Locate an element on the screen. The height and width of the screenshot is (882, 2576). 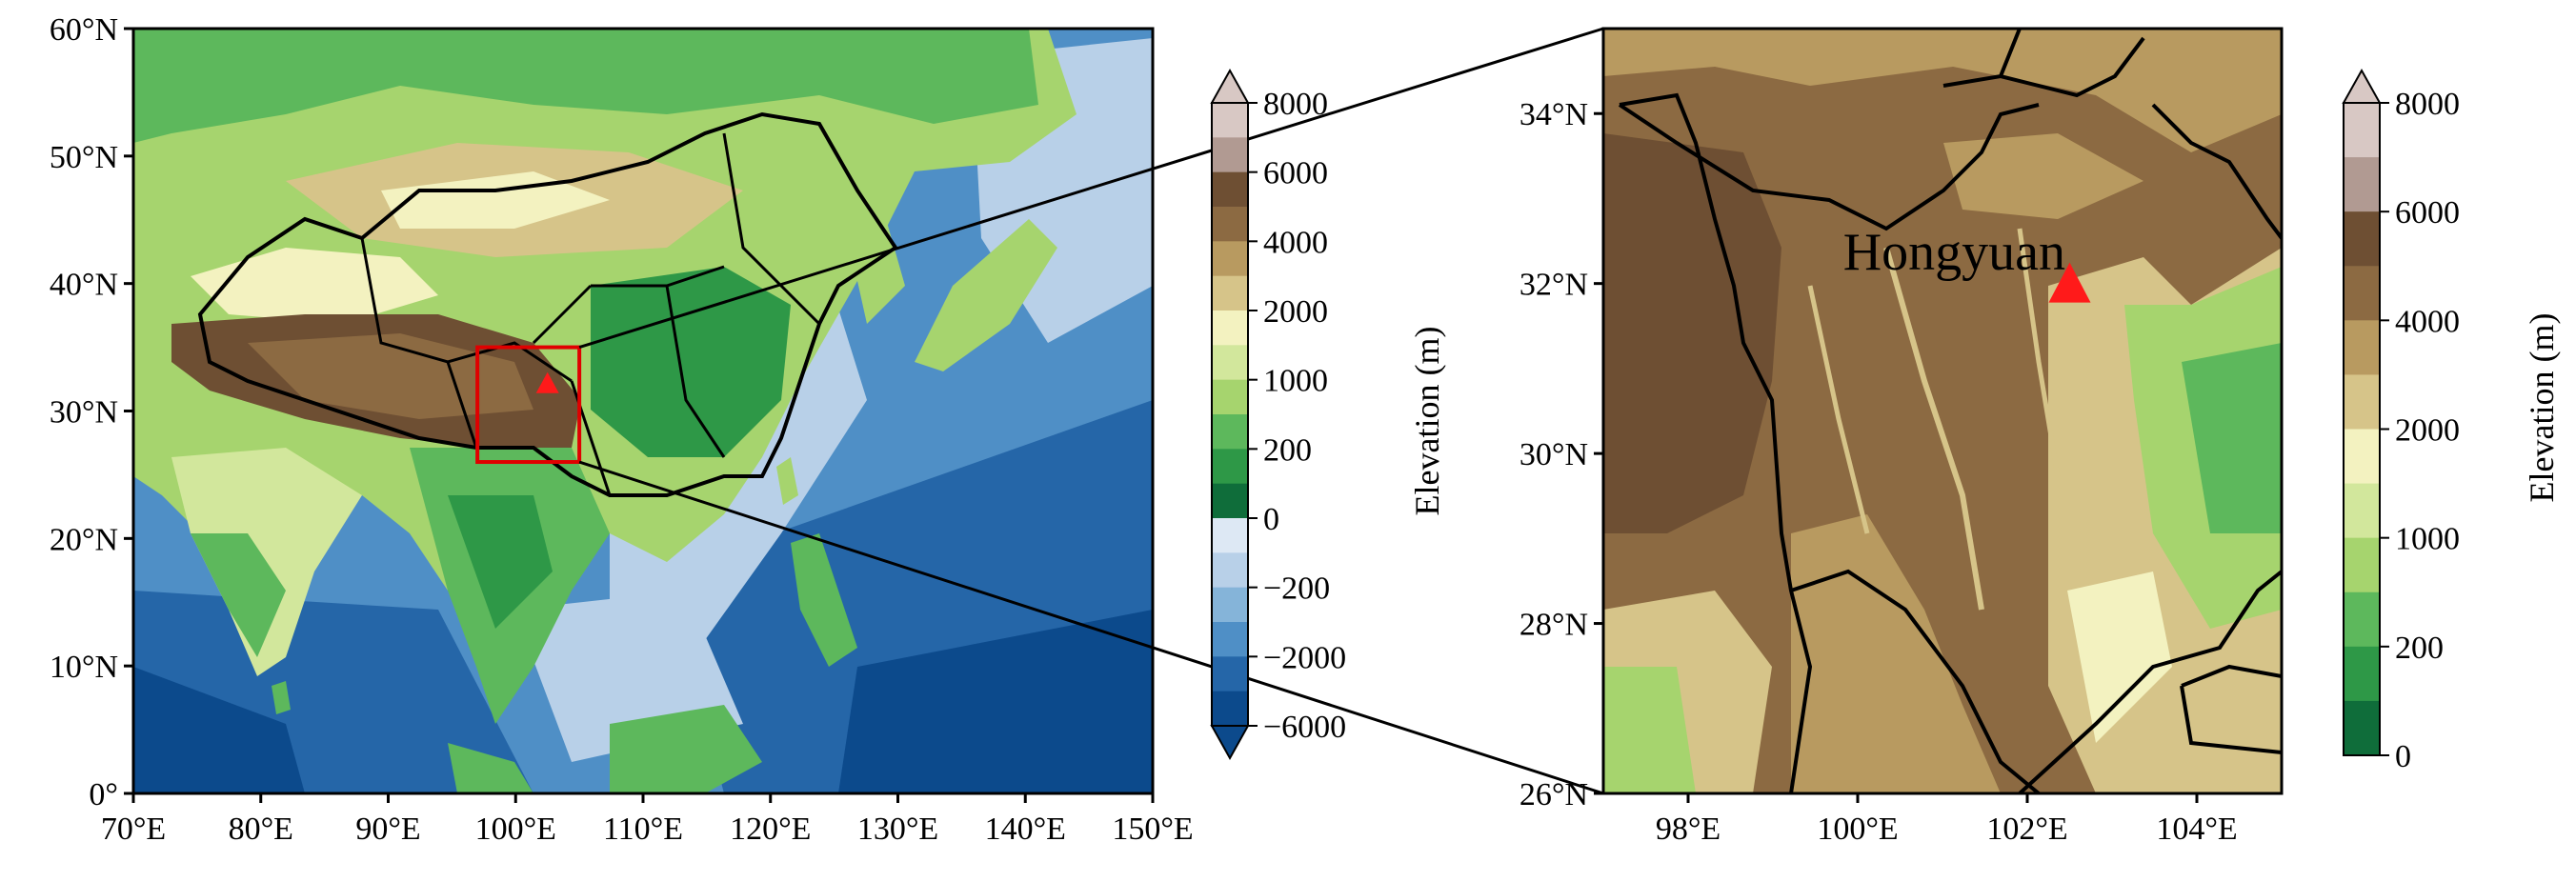
left-lat-tick-label: 40°N is located at coordinates (84, 285).